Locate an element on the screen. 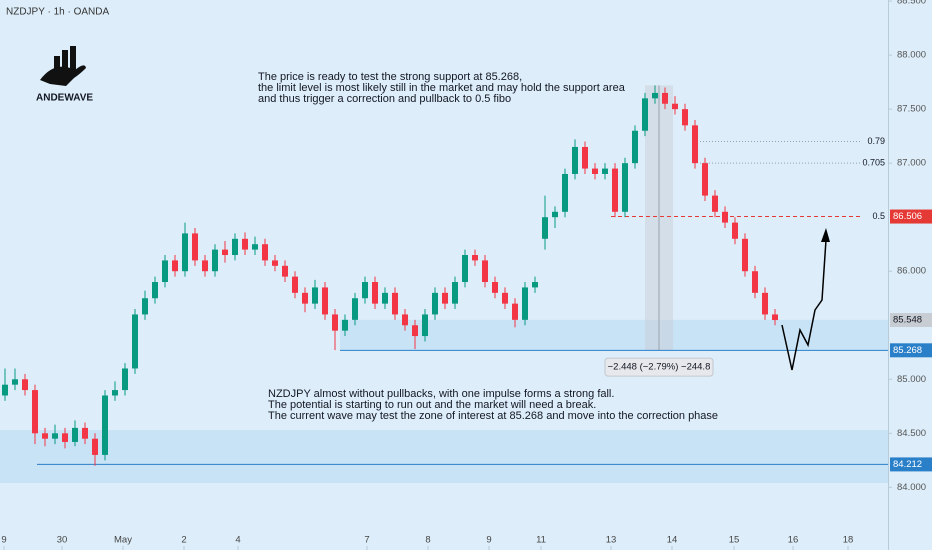  y-tick-label: 86.000 is located at coordinates (911, 271).